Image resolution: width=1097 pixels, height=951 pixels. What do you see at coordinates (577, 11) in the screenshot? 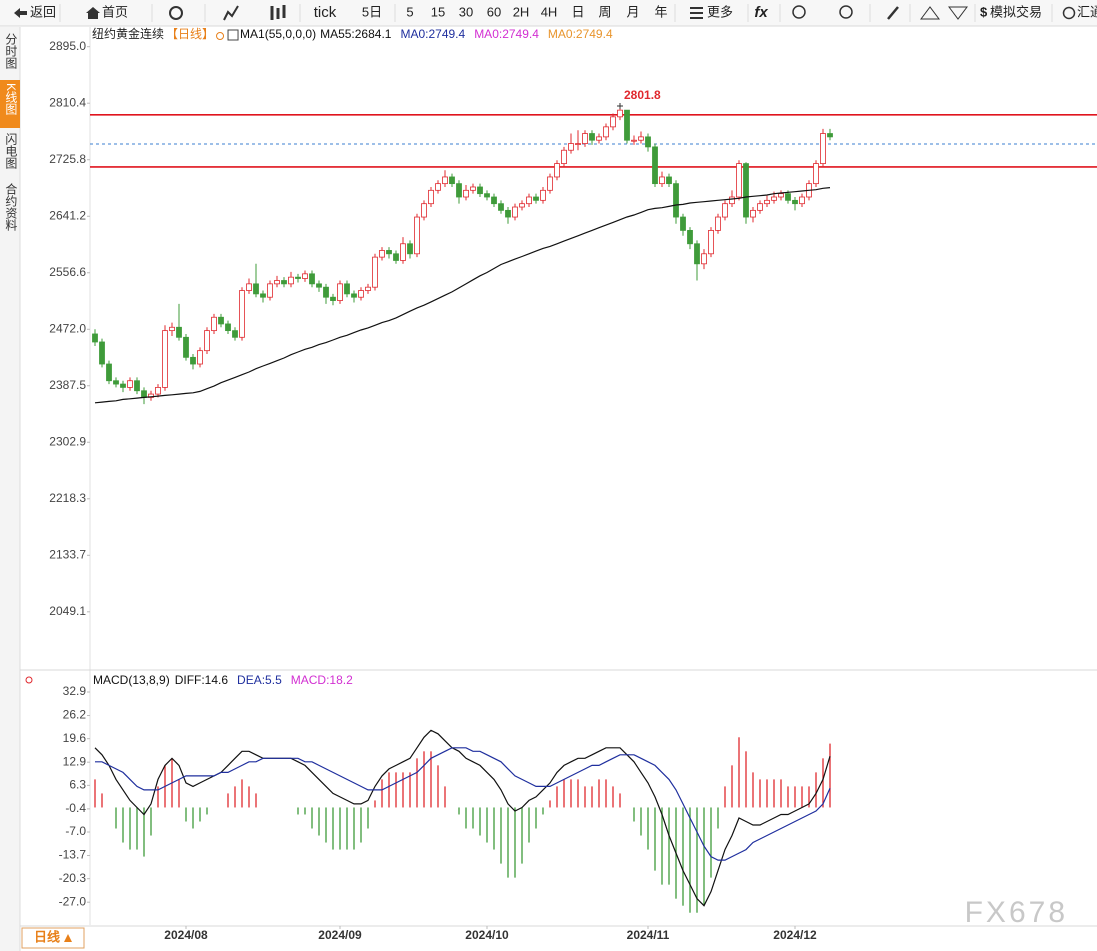
I see `period-button: 日` at bounding box center [577, 11].